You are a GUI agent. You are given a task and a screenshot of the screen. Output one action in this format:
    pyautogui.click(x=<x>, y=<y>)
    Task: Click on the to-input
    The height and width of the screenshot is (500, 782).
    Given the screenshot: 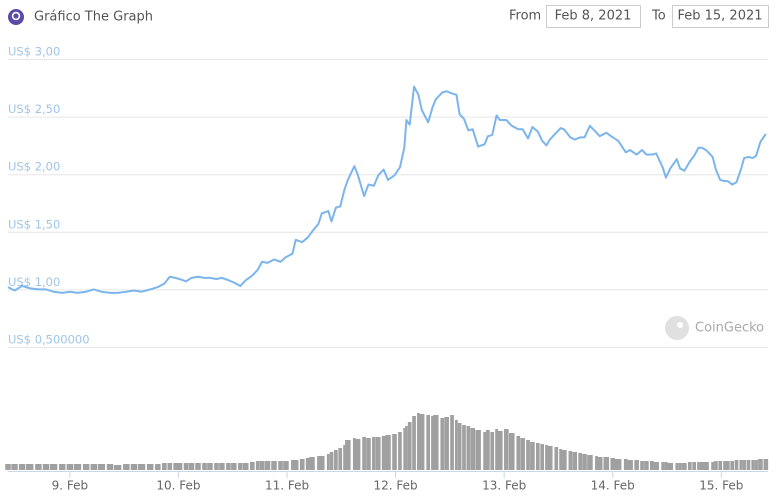 What is the action you would take?
    pyautogui.click(x=720, y=16)
    